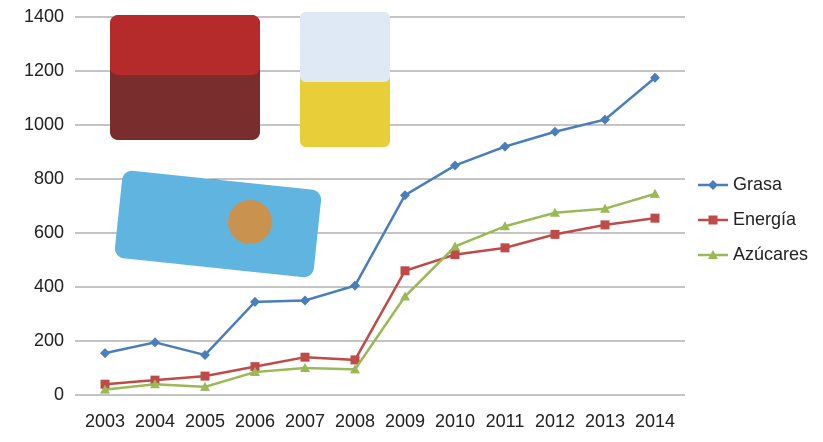 The width and height of the screenshot is (823, 442). What do you see at coordinates (185, 45) in the screenshot?
I see `pudding-label` at bounding box center [185, 45].